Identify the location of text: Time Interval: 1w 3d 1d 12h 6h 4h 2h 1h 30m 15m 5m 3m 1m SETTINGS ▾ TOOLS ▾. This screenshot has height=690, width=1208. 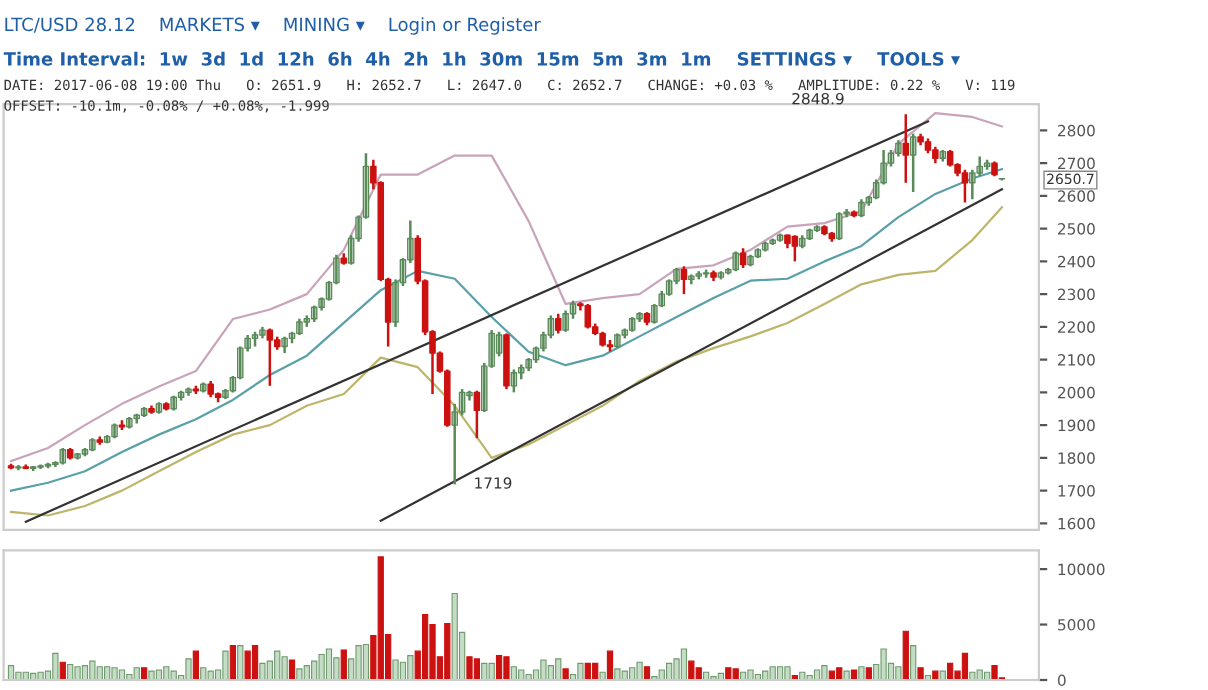
(481, 58).